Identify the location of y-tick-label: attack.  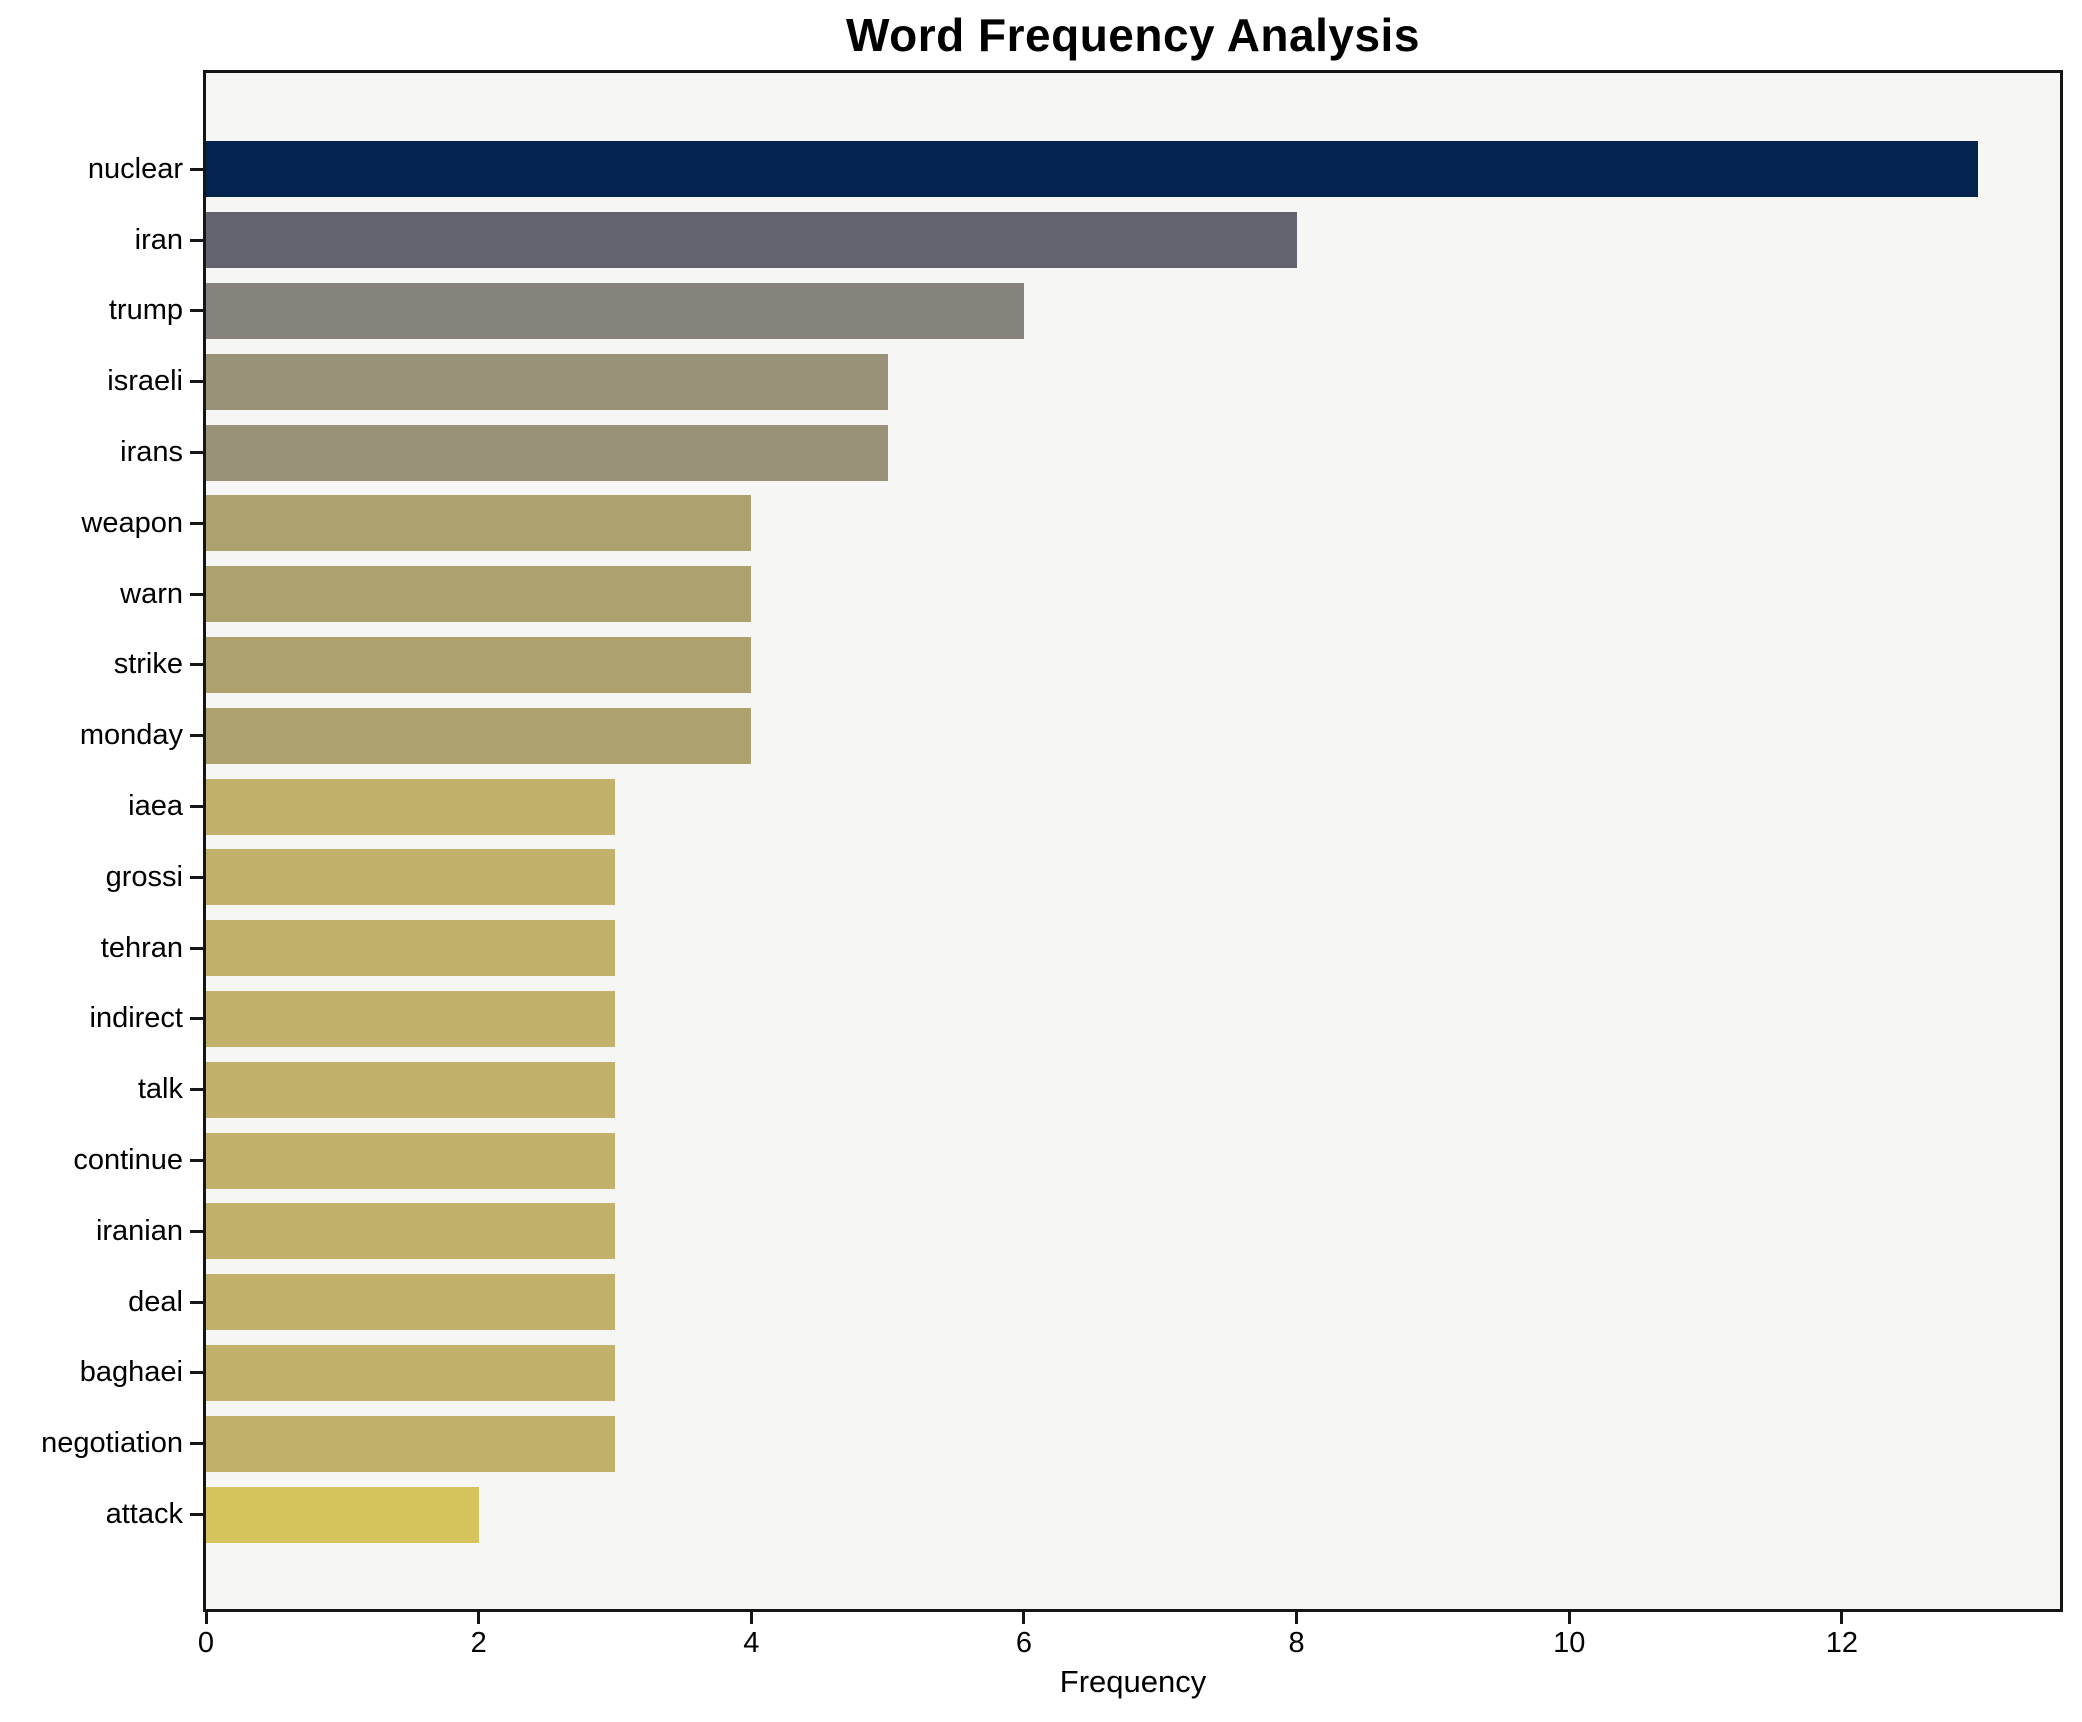
(144, 1514).